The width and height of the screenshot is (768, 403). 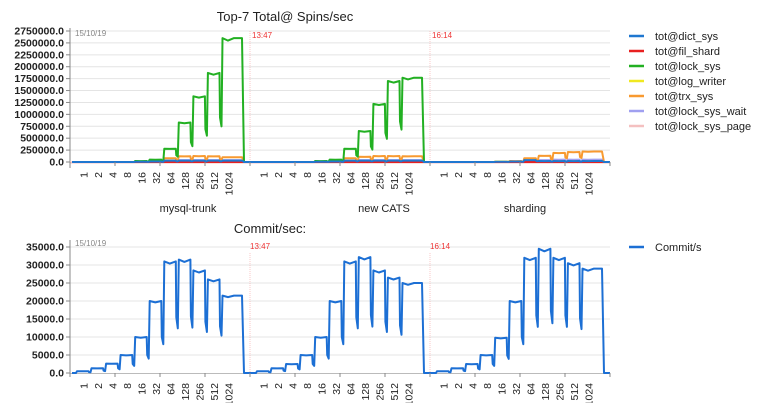 I want to click on commits-chart-marker-1614: 16:14, so click(x=440, y=246).